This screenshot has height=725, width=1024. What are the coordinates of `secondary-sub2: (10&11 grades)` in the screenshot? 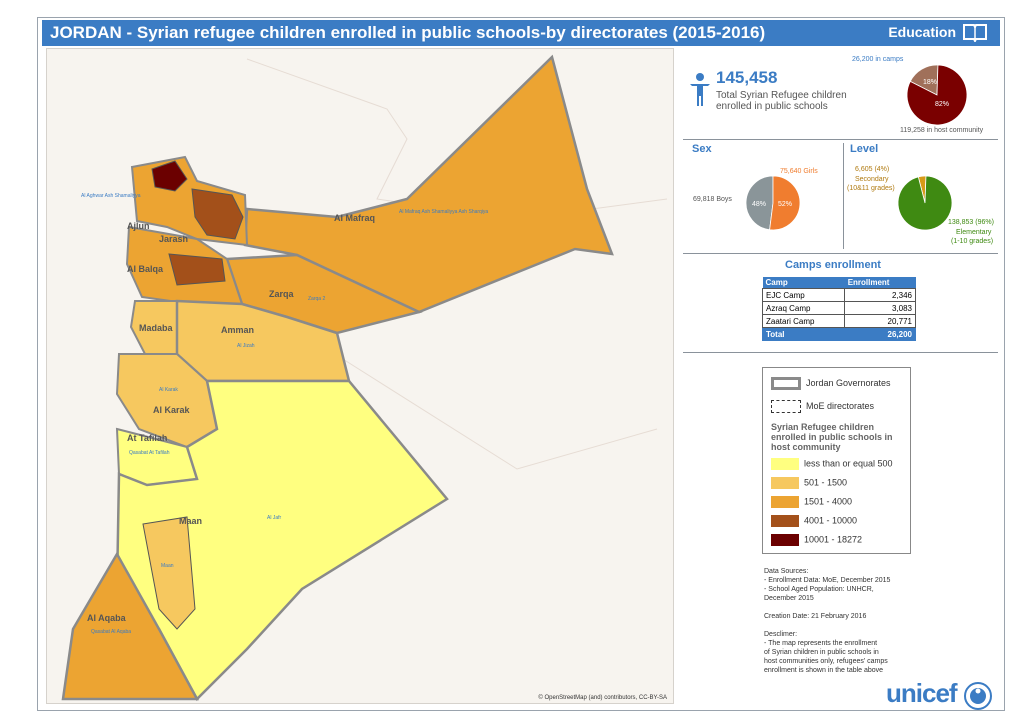 It's located at (871, 188).